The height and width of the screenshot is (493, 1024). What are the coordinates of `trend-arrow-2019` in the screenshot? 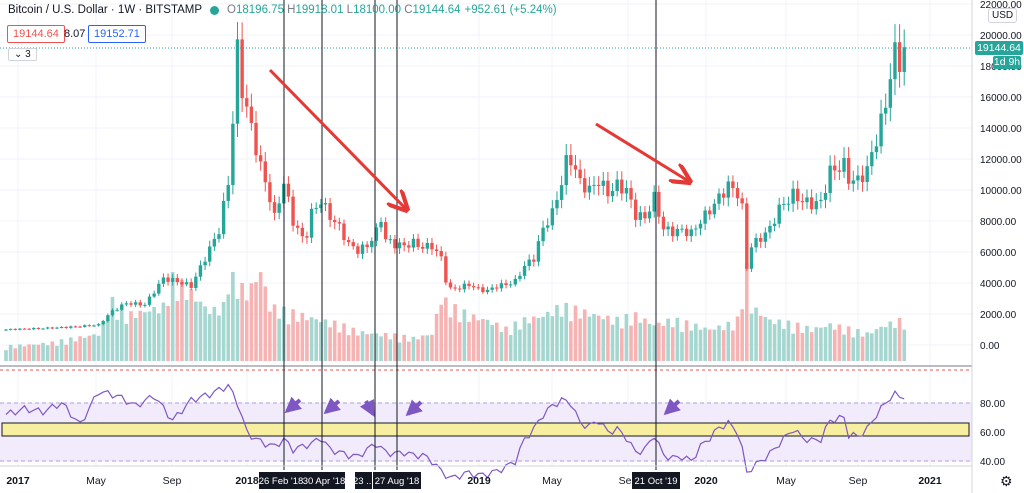 It's located at (642, 152).